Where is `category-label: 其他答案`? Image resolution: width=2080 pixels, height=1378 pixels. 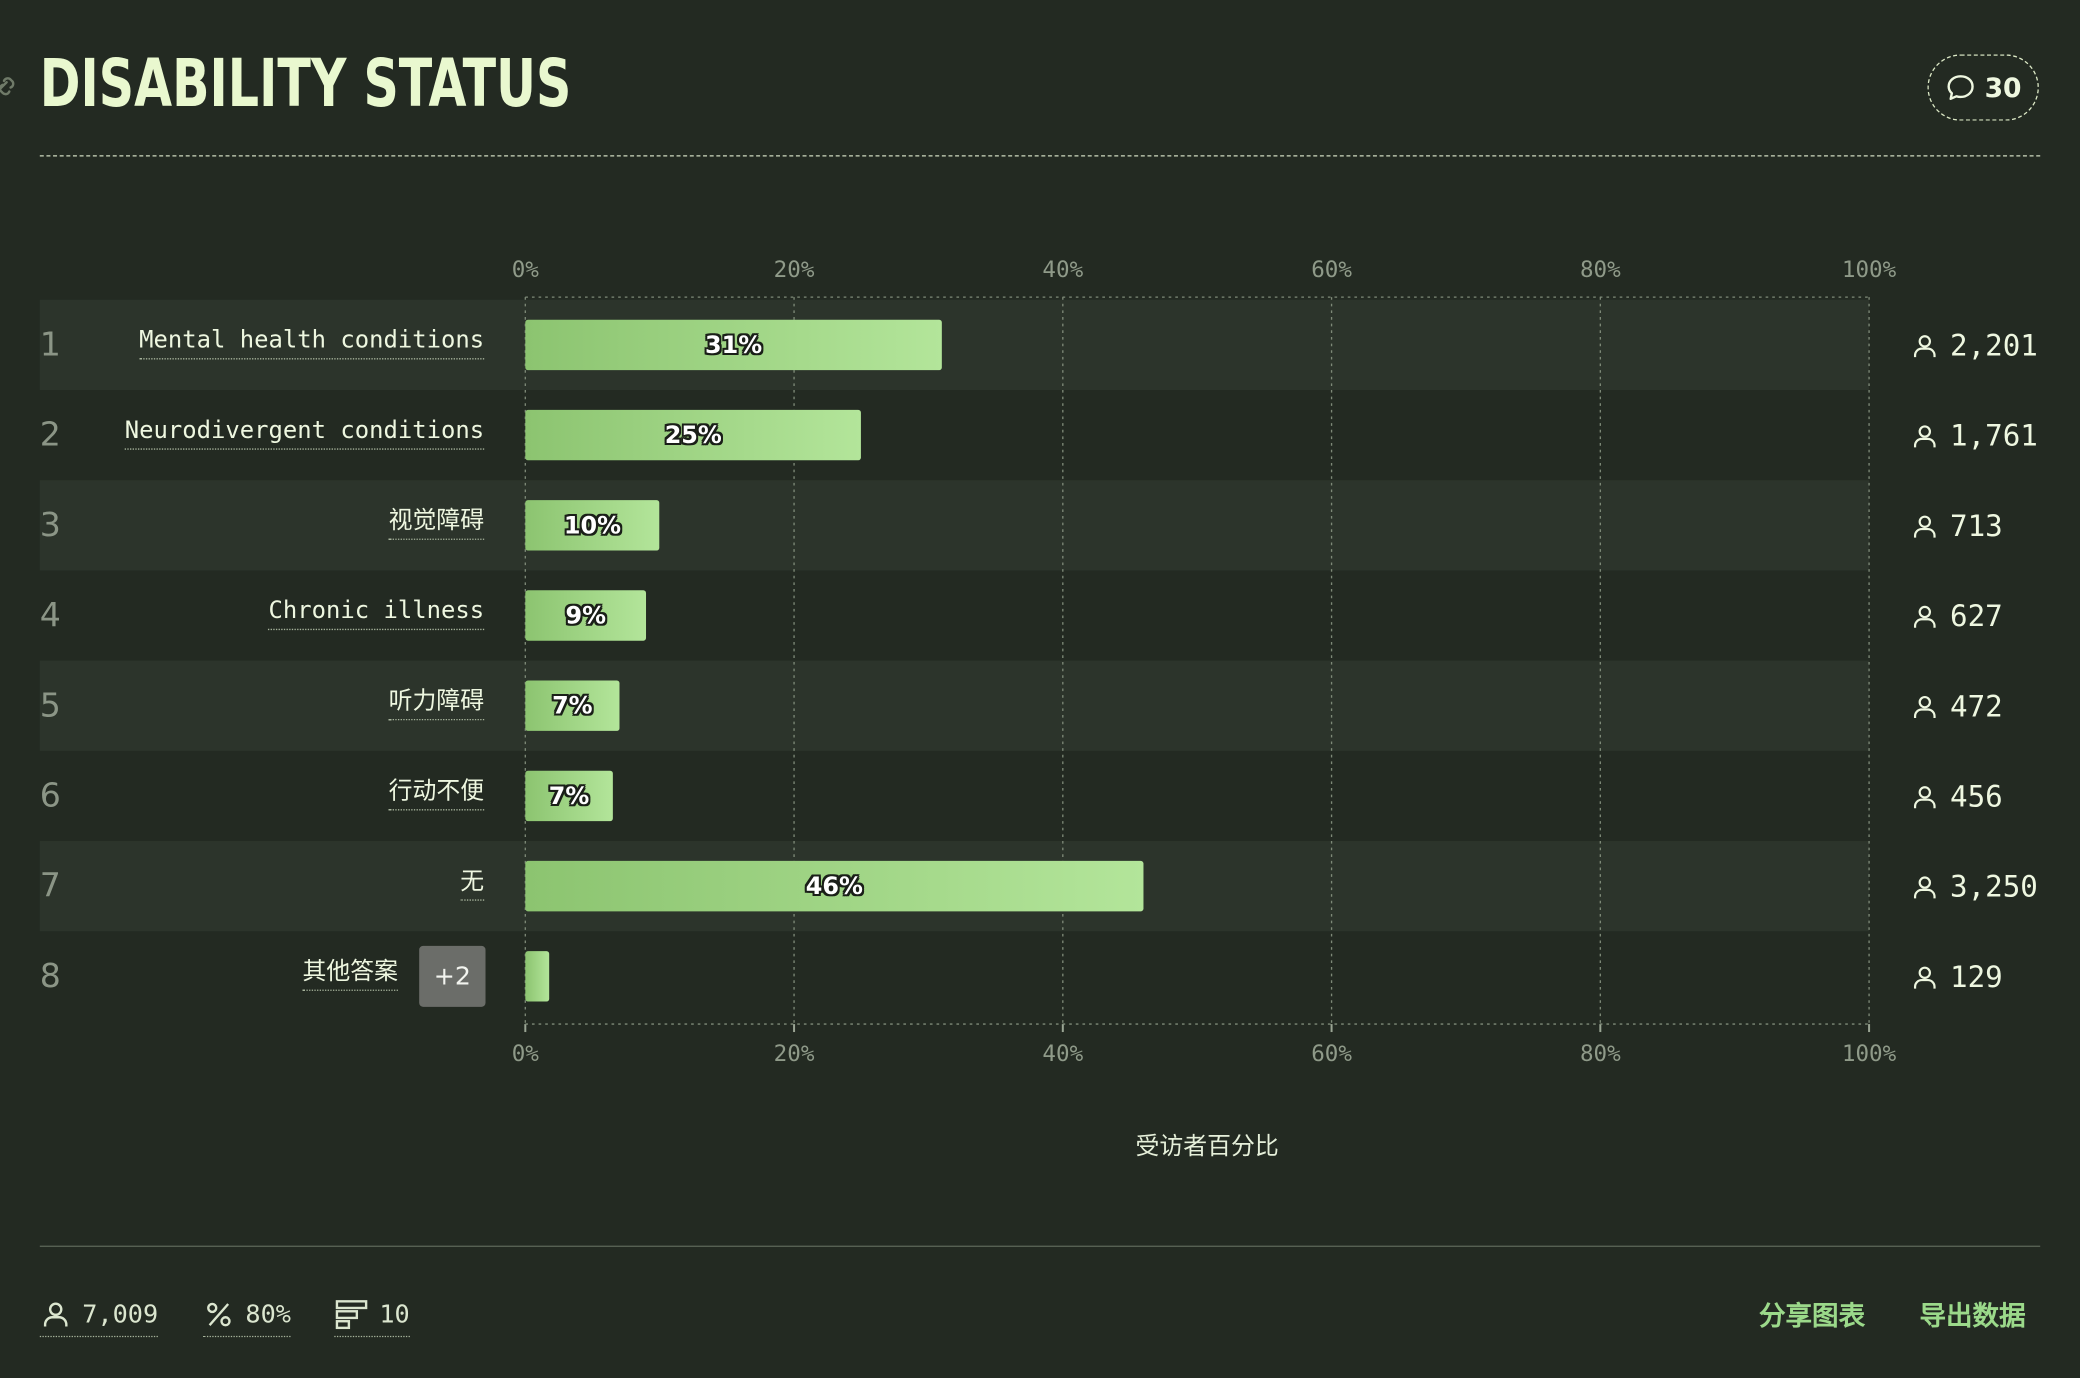 category-label: 其他答案 is located at coordinates (350, 973).